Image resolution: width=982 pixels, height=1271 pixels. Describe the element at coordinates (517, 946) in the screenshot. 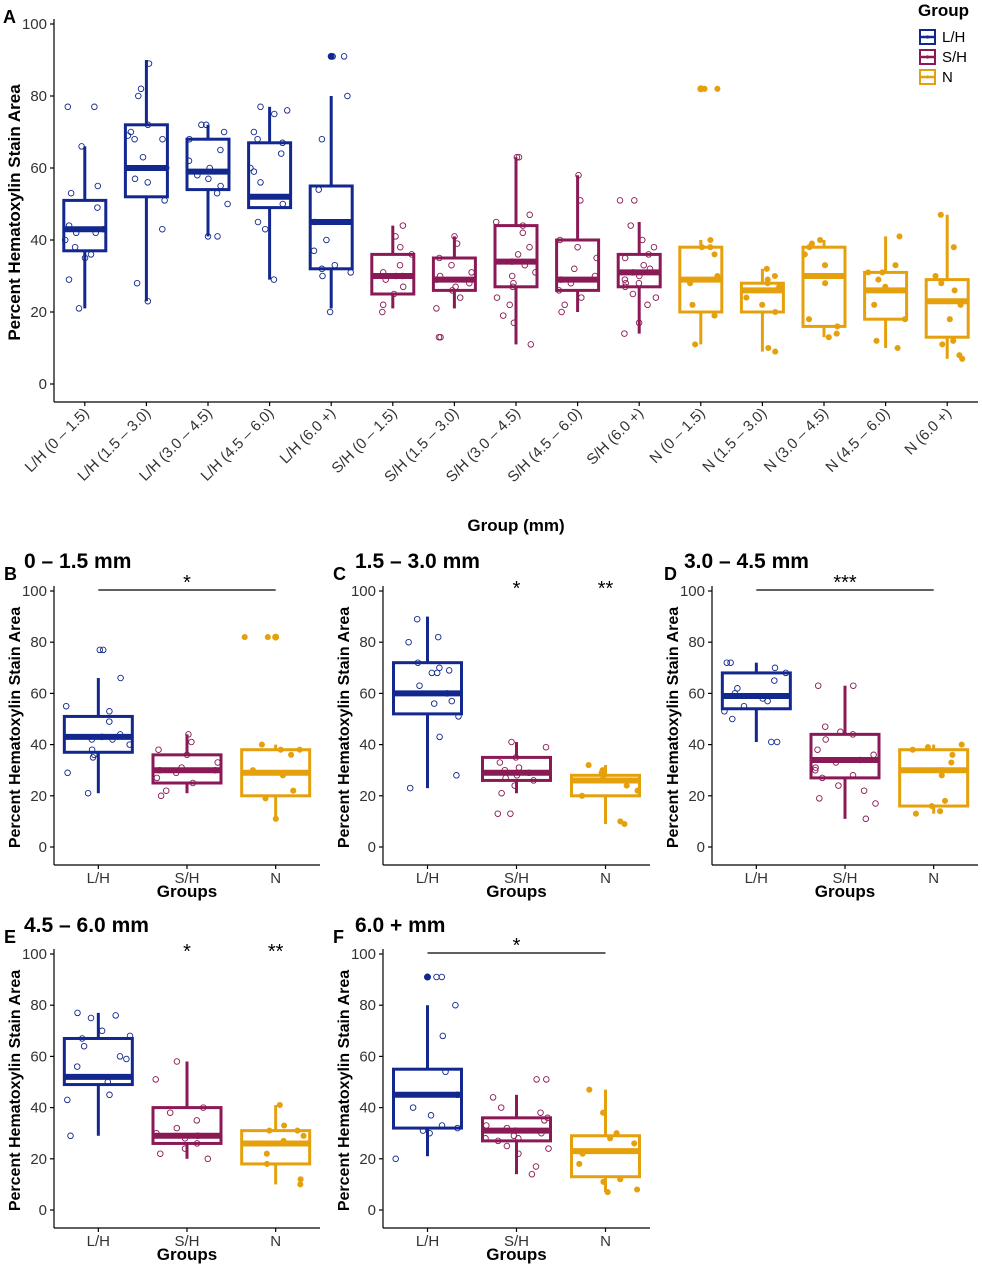

I see `significance-label: *` at that location.